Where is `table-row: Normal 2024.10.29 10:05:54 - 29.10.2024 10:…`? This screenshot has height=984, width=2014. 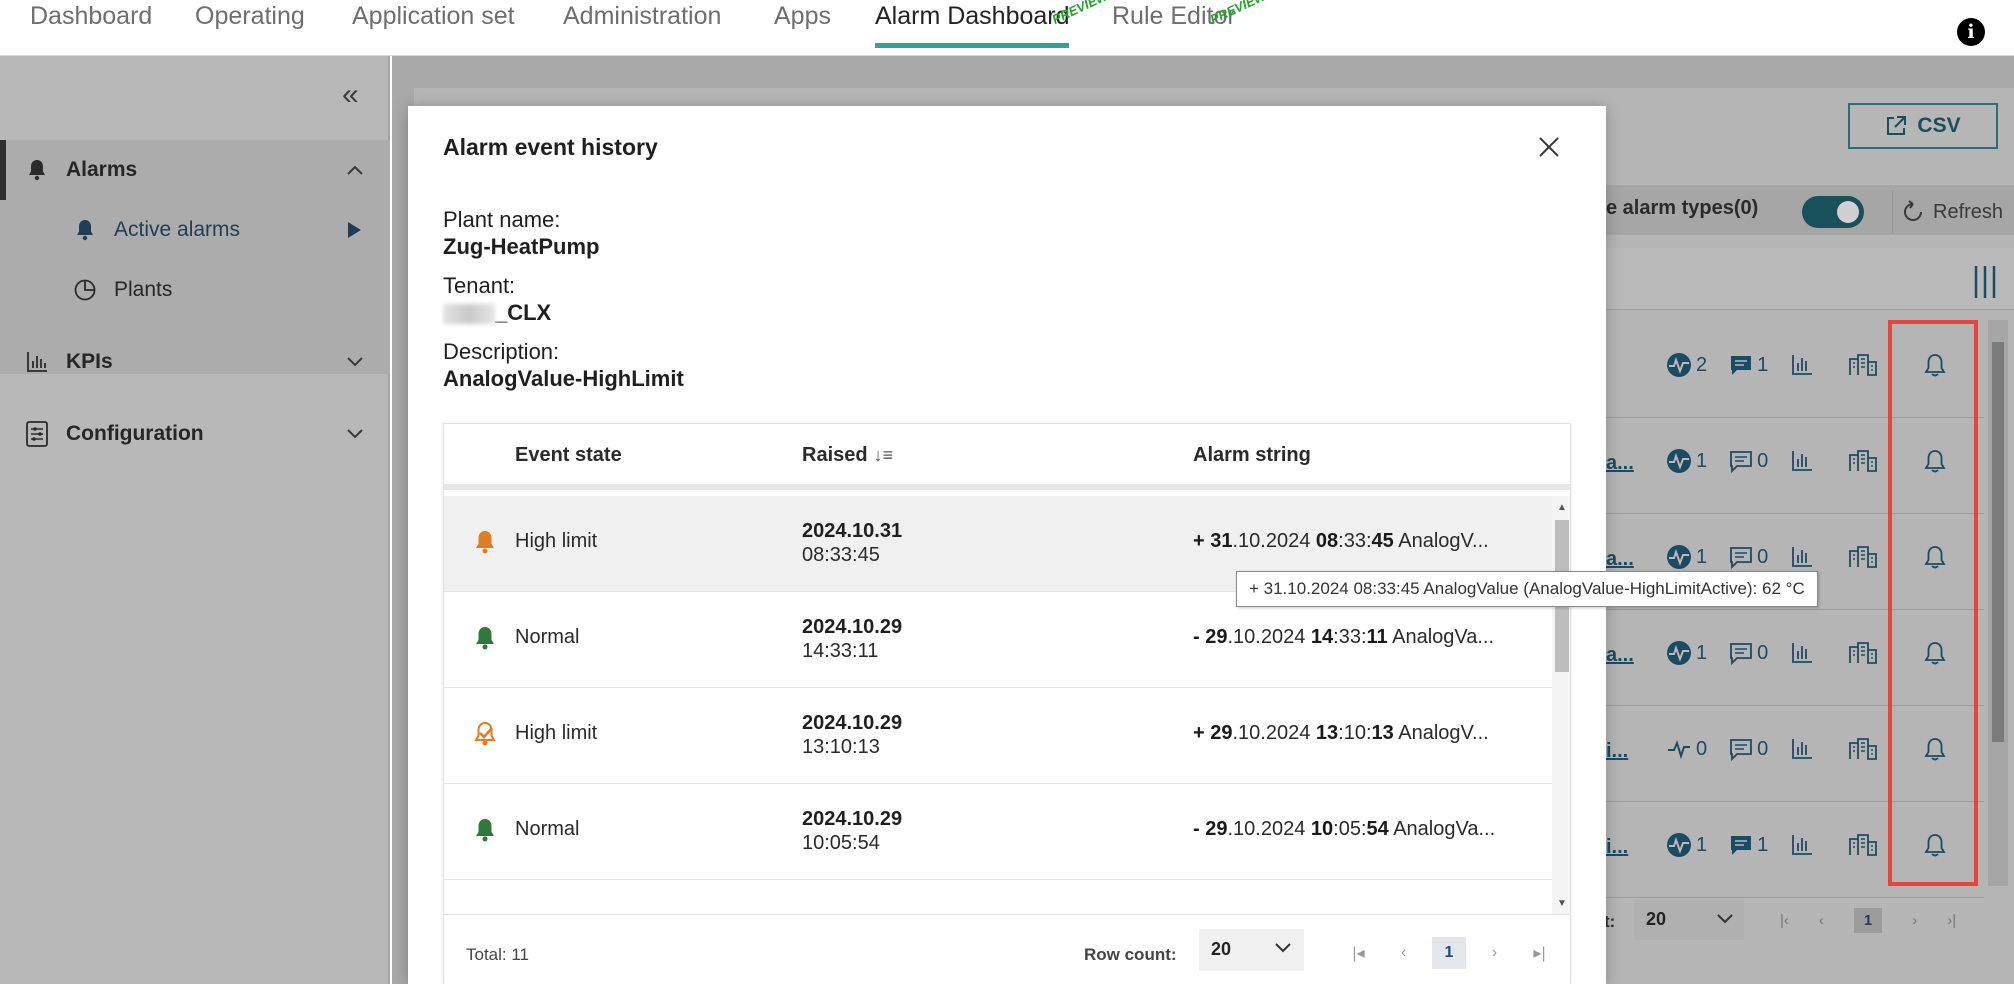
table-row: Normal 2024.10.29 10:05:54 - 29.10.2024 10:… is located at coordinates (998, 832).